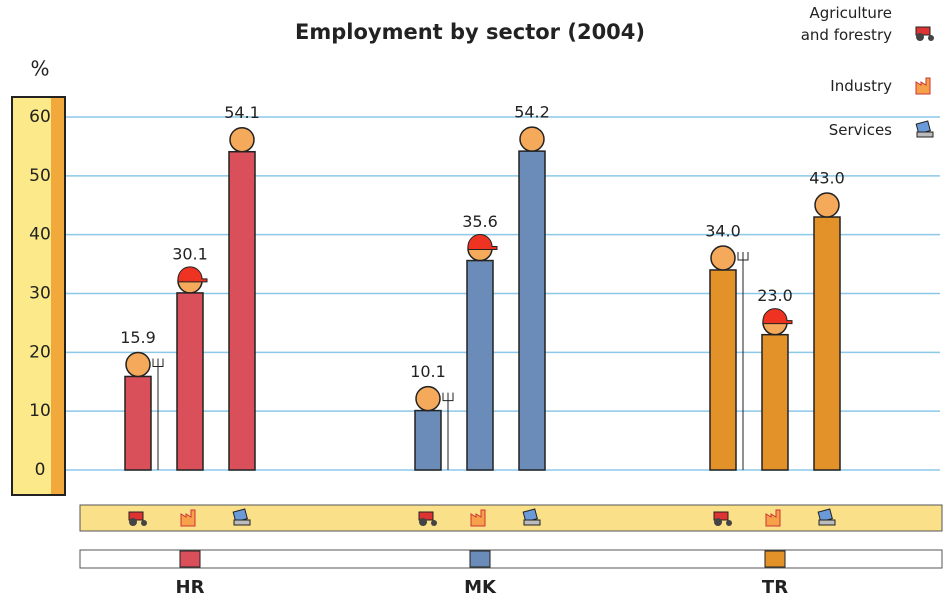 Image resolution: width=948 pixels, height=602 pixels. What do you see at coordinates (511, 559) in the screenshot?
I see `country-band` at bounding box center [511, 559].